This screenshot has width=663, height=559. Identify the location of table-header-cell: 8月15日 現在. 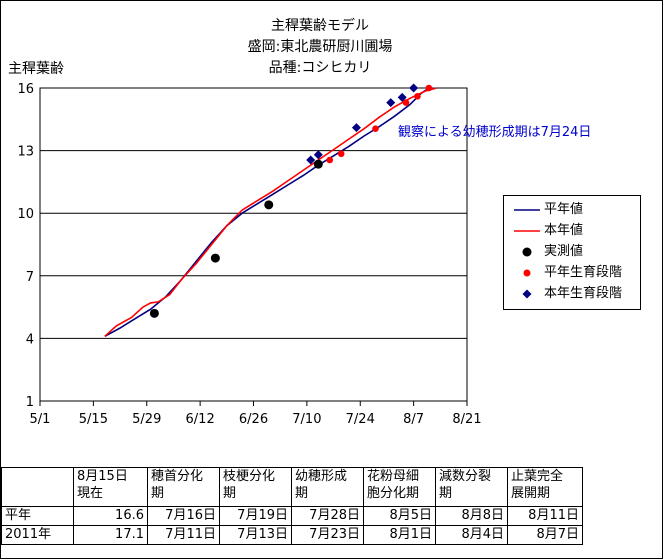
(110, 487).